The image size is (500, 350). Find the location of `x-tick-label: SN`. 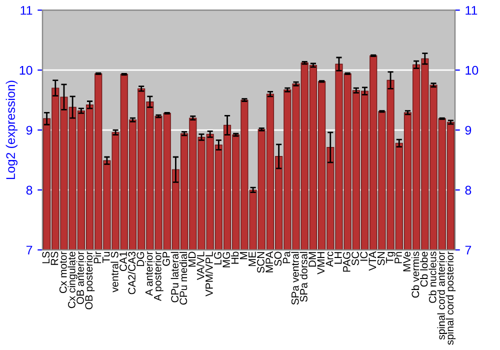

x-tick-label: SN is located at coordinates (381, 259).